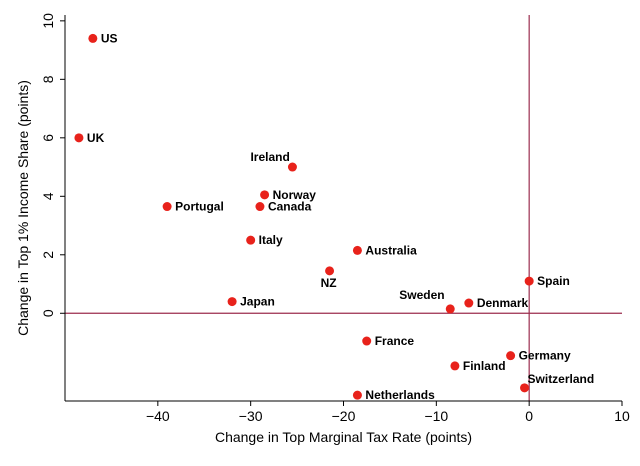  I want to click on data-point: Denmark, so click(496, 303).